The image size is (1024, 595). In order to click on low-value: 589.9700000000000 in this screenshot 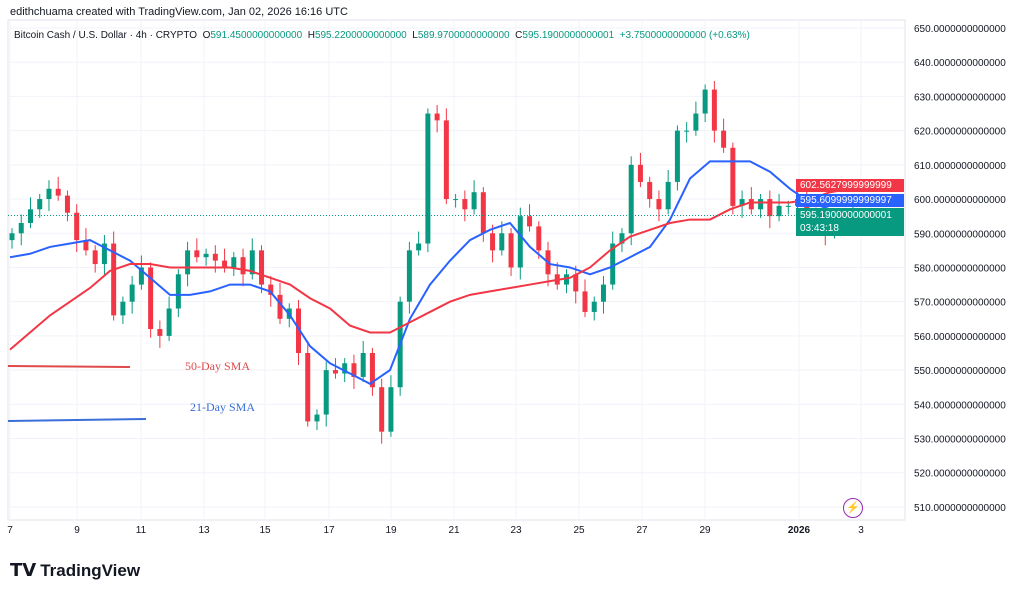, I will do `click(463, 35)`.